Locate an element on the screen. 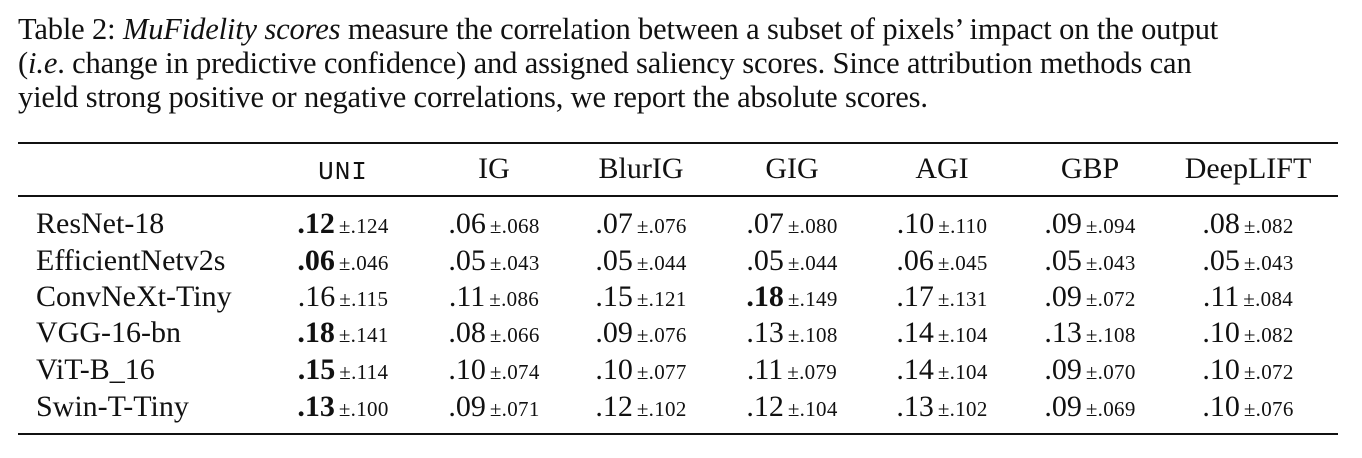  table-cell: .09 ±.070 is located at coordinates (1089, 371).